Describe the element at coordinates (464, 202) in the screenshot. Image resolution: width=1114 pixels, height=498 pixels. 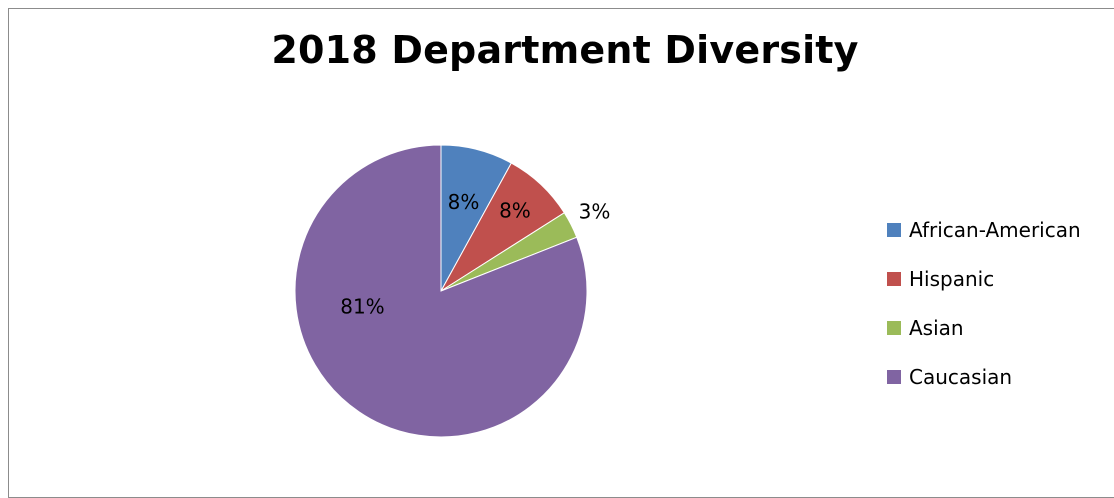
I see `data-label-african-american: 8%` at that location.